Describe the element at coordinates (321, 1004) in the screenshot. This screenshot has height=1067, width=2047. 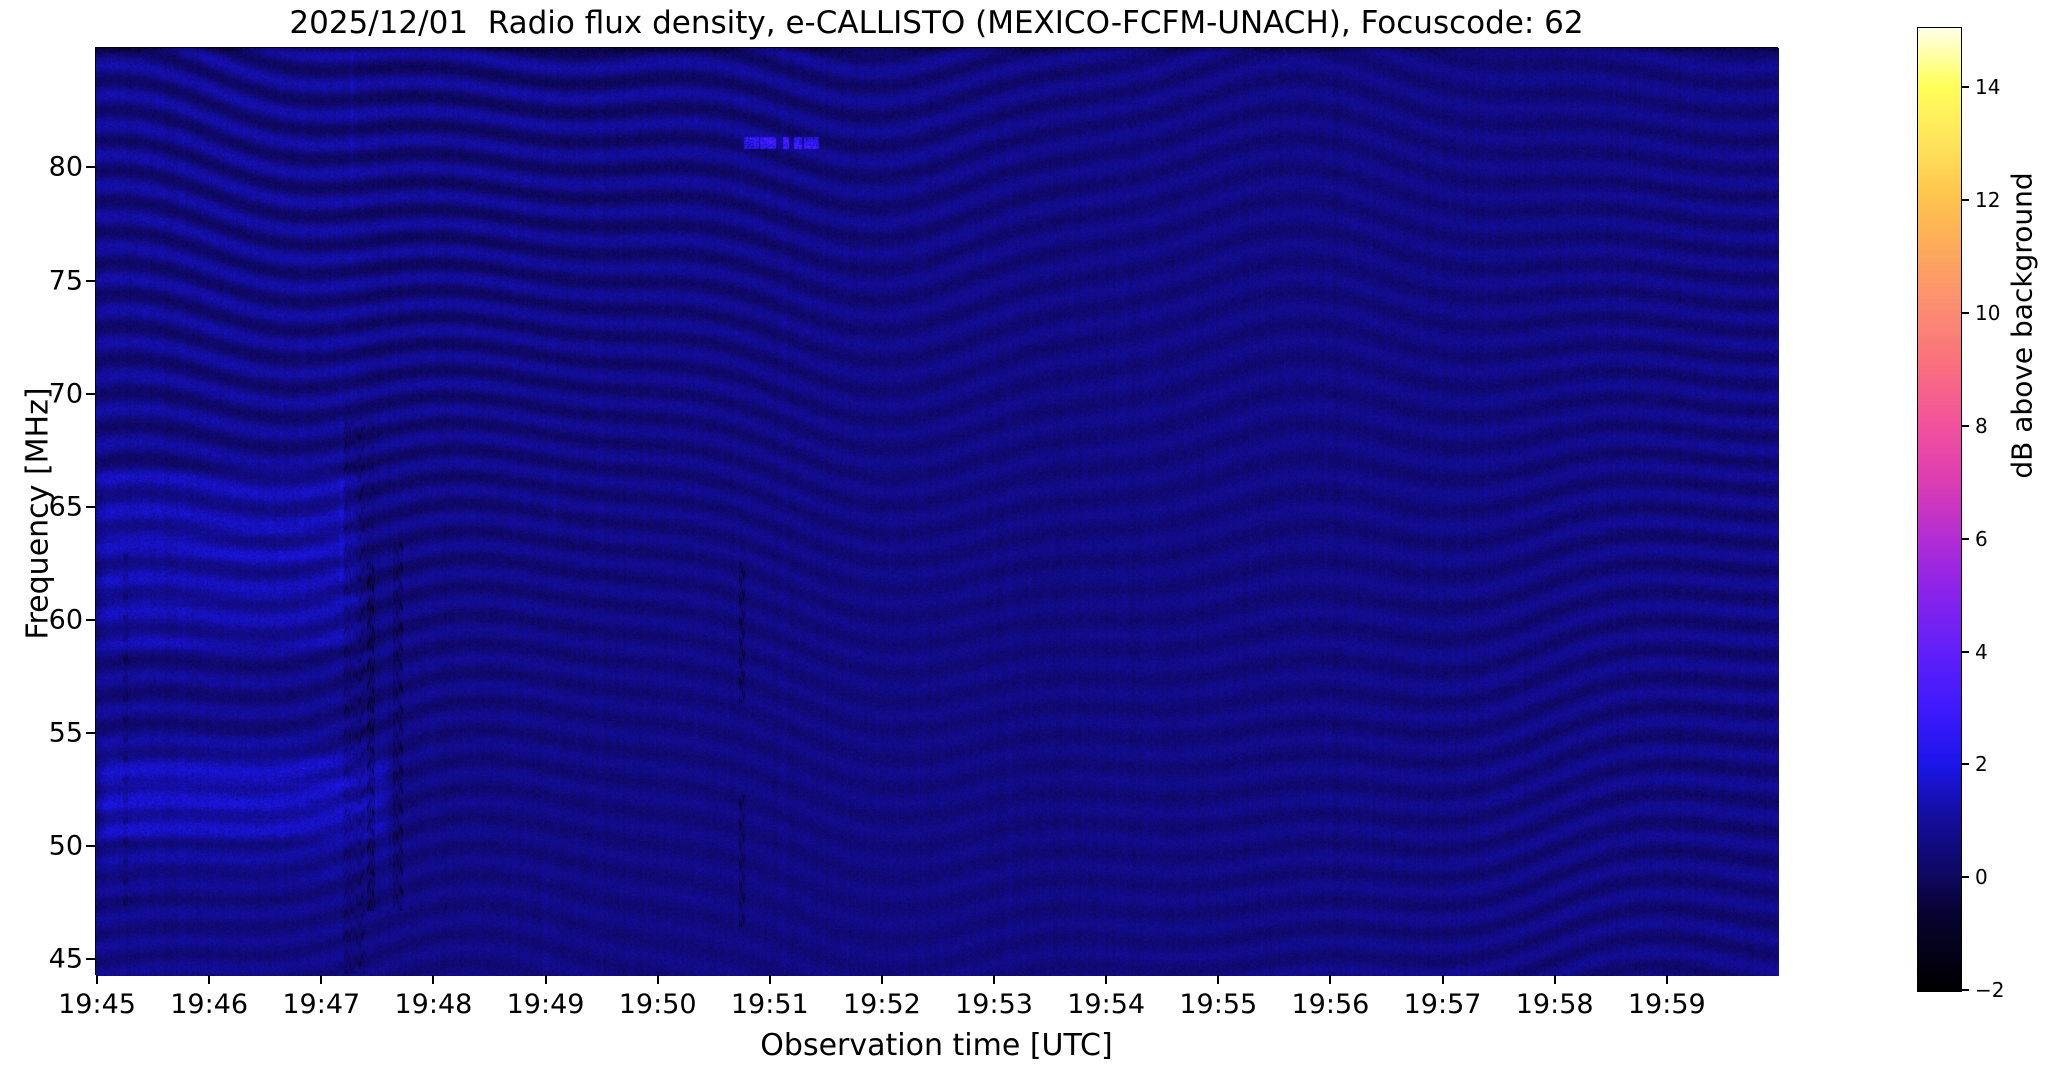
I see `x-tick-label: 19:47` at that location.